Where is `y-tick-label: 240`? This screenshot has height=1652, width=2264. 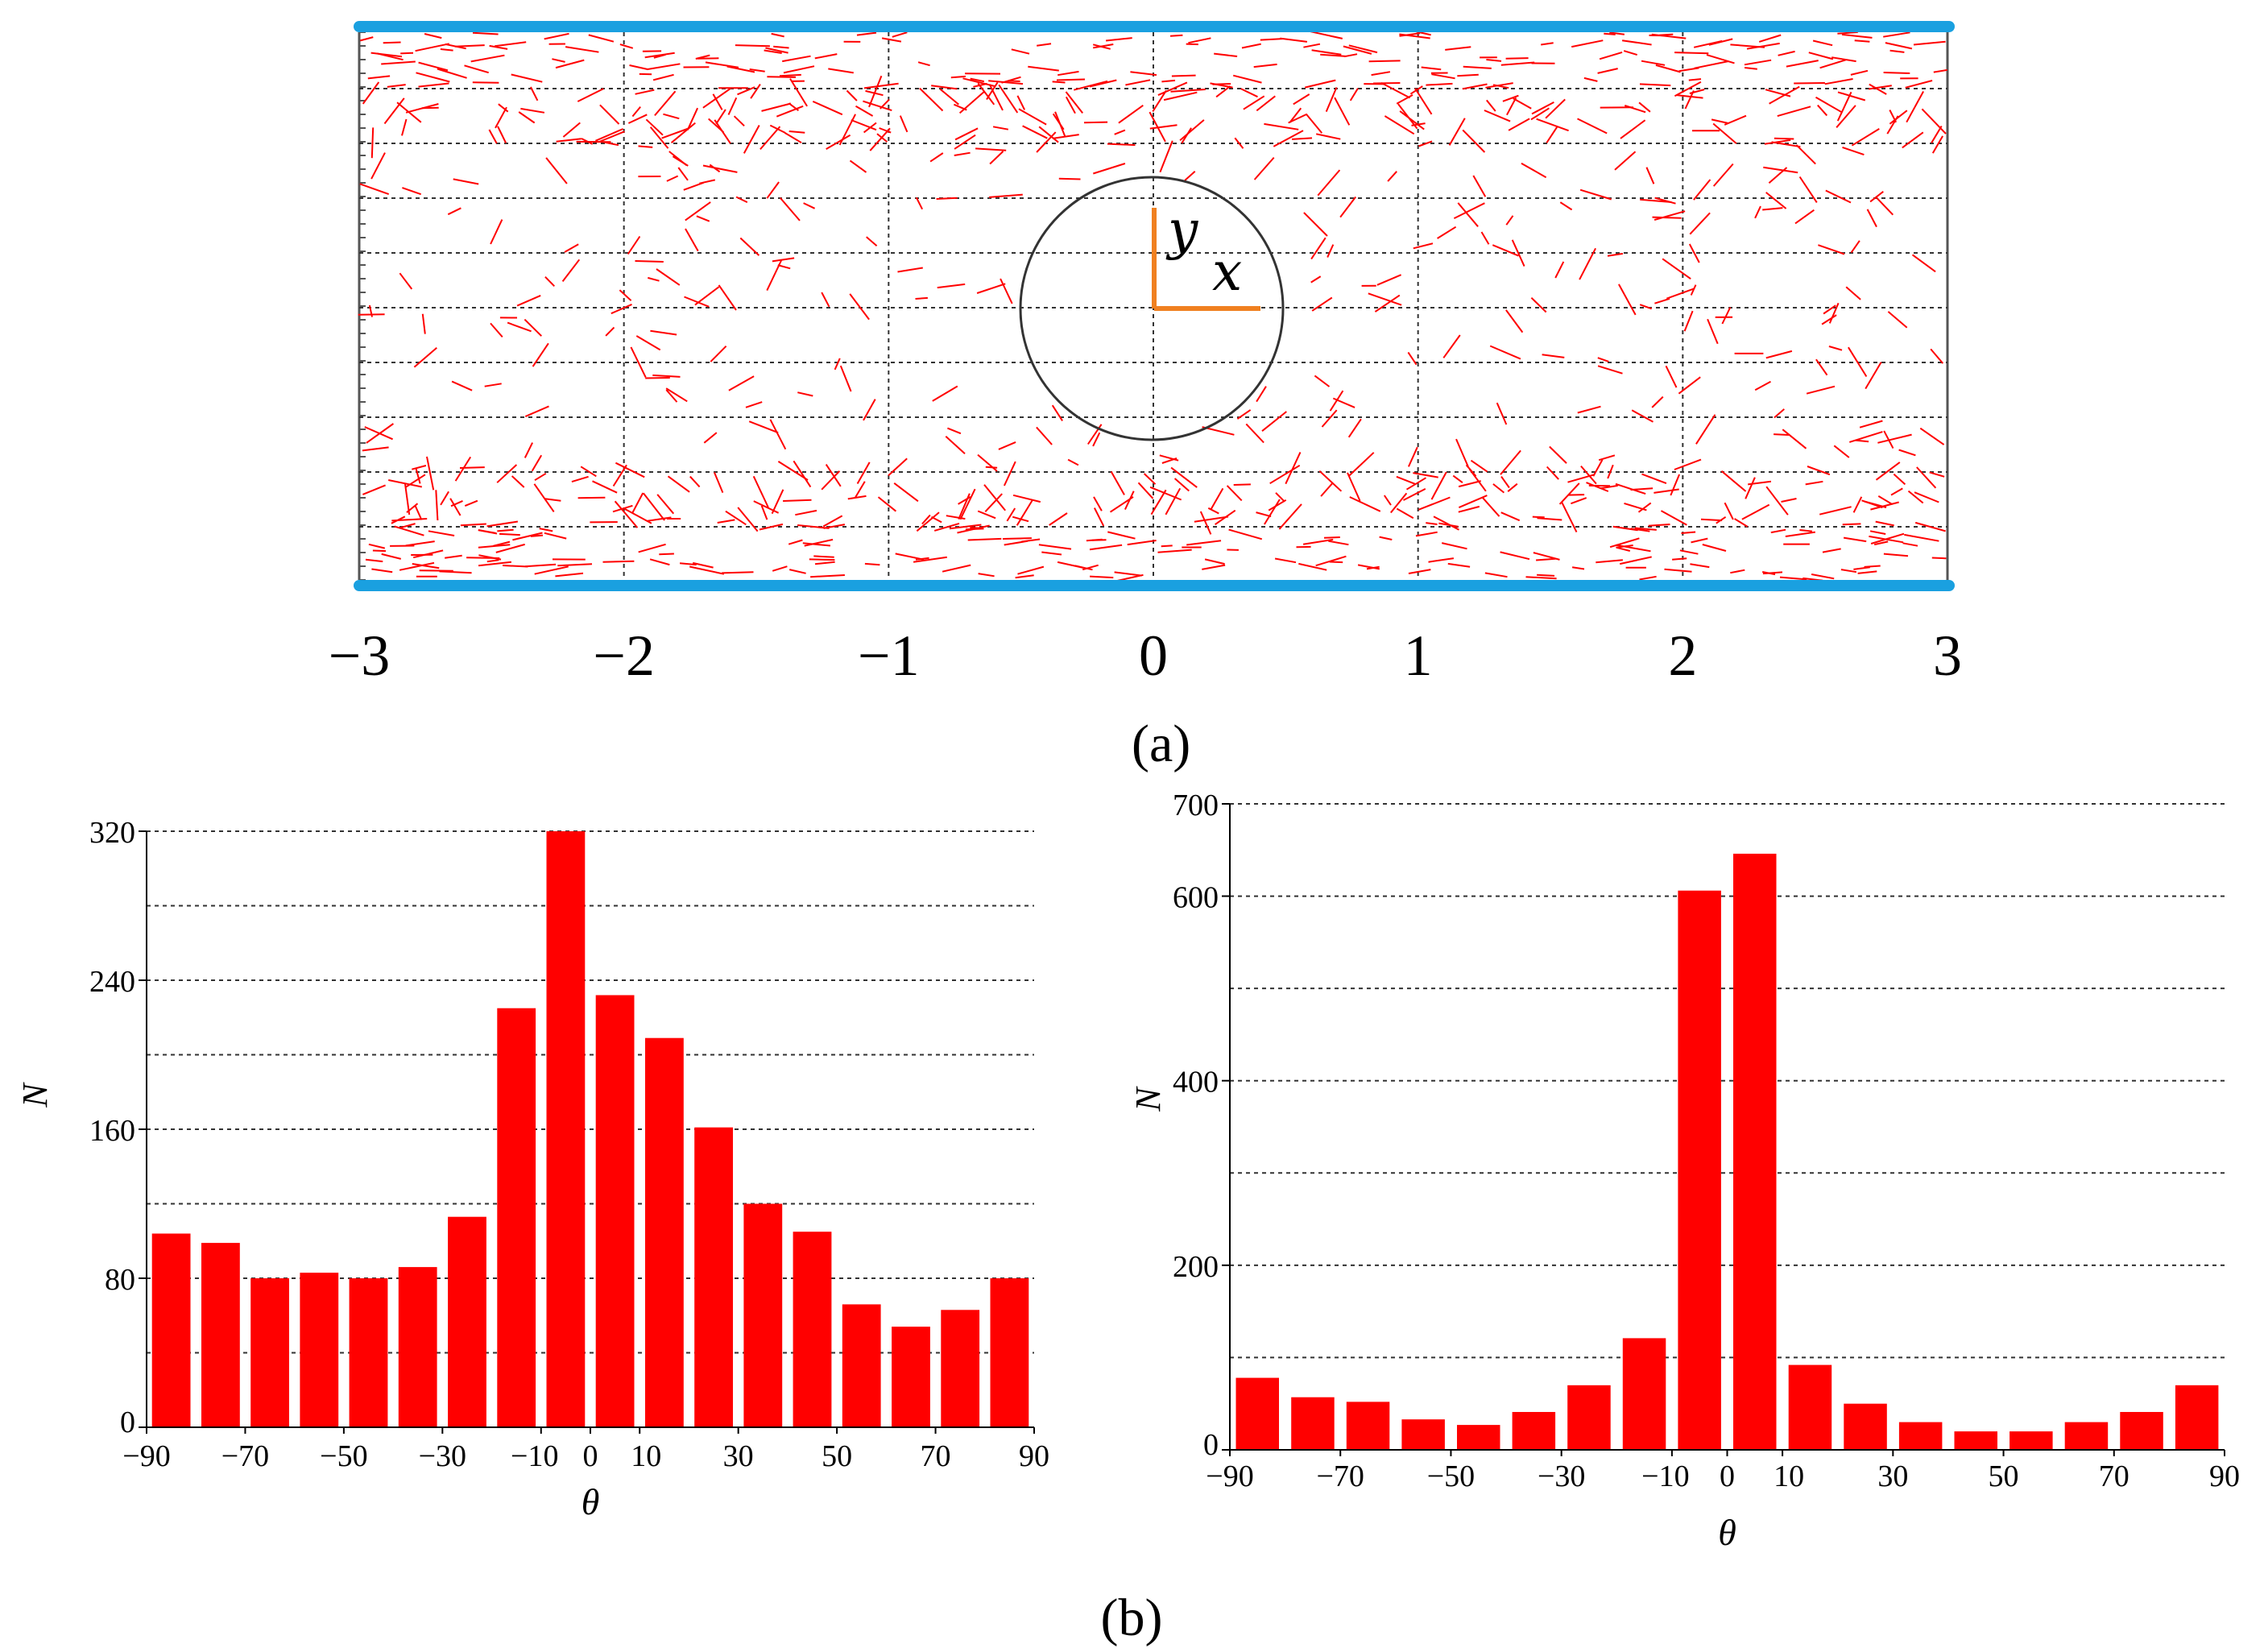 y-tick-label: 240 is located at coordinates (112, 982).